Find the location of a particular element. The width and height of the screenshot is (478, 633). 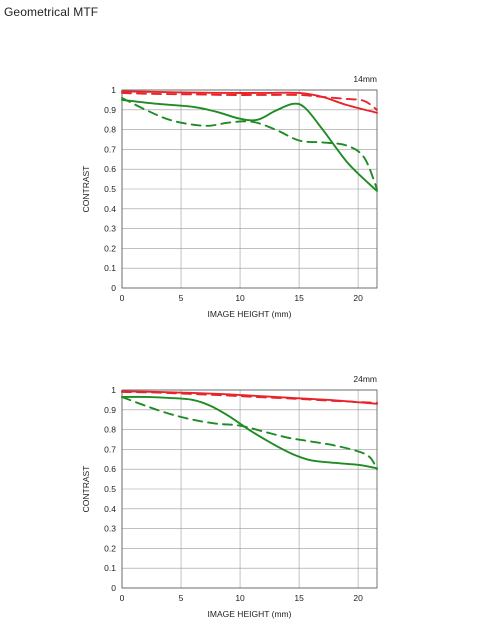

chart-title: 14mm is located at coordinates (365, 79).